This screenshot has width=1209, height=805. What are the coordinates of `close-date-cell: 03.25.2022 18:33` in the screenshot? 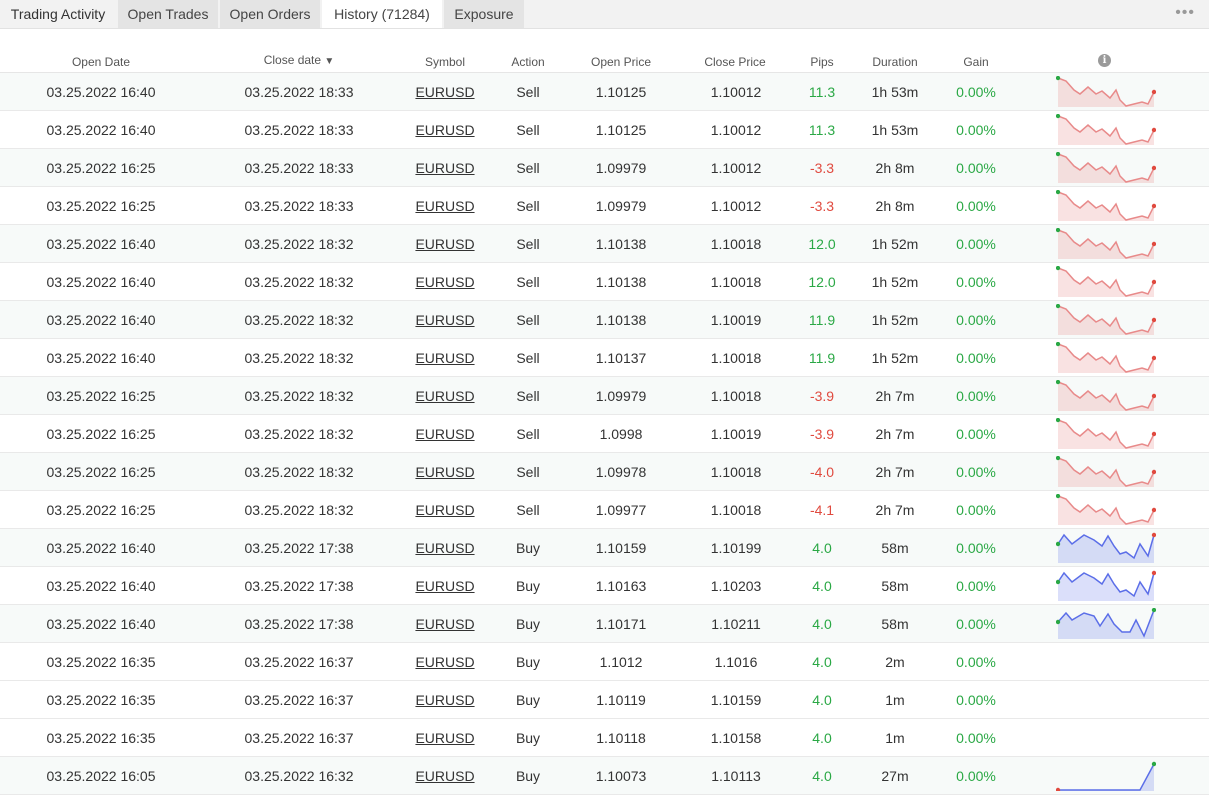 It's located at (299, 206).